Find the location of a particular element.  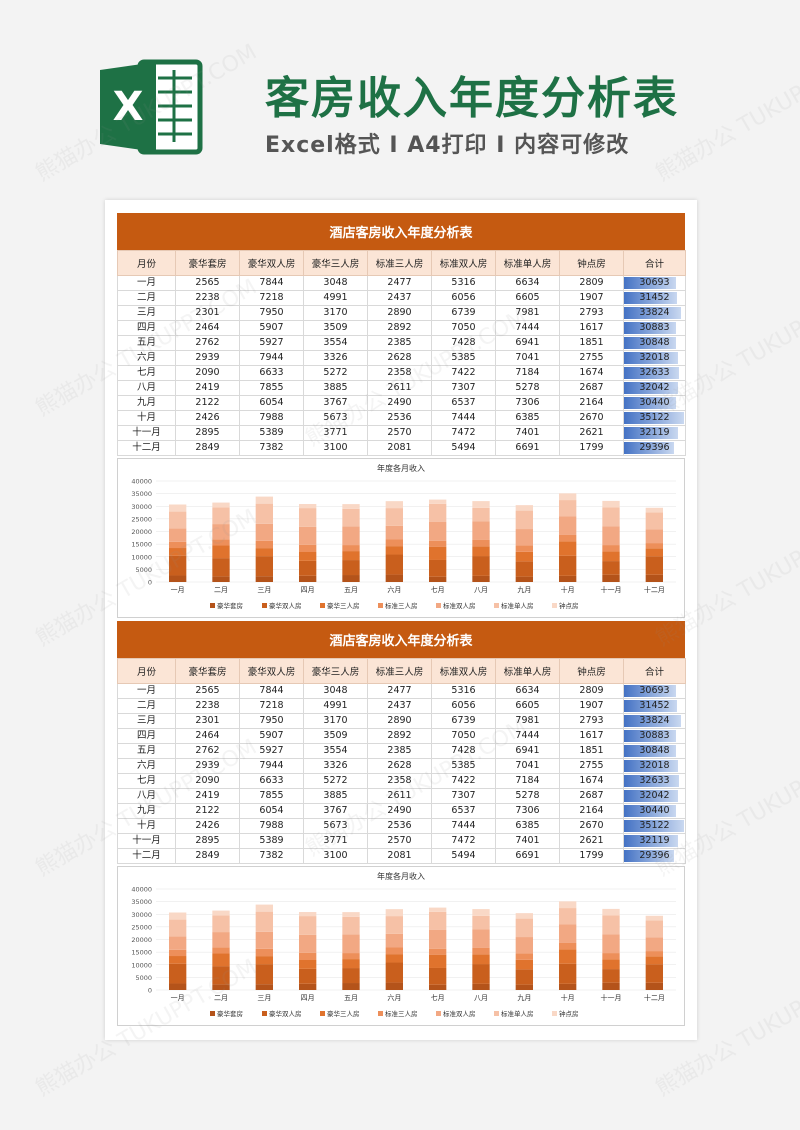

total-value: 32633 is located at coordinates (654, 372).